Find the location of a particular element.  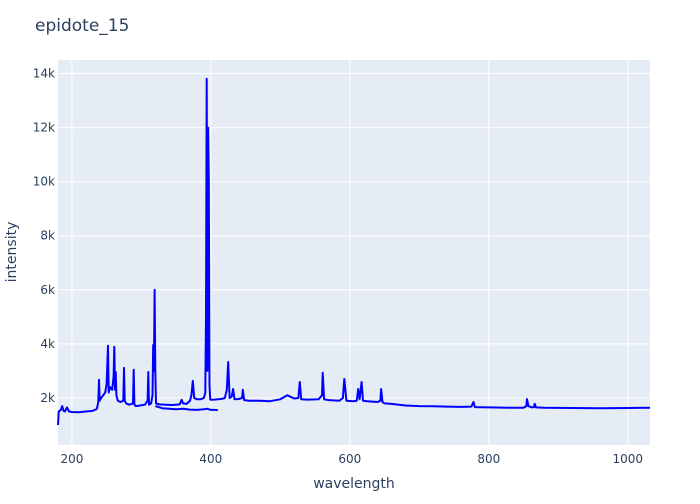

y-axis-label: intensity is located at coordinates (12, 252).